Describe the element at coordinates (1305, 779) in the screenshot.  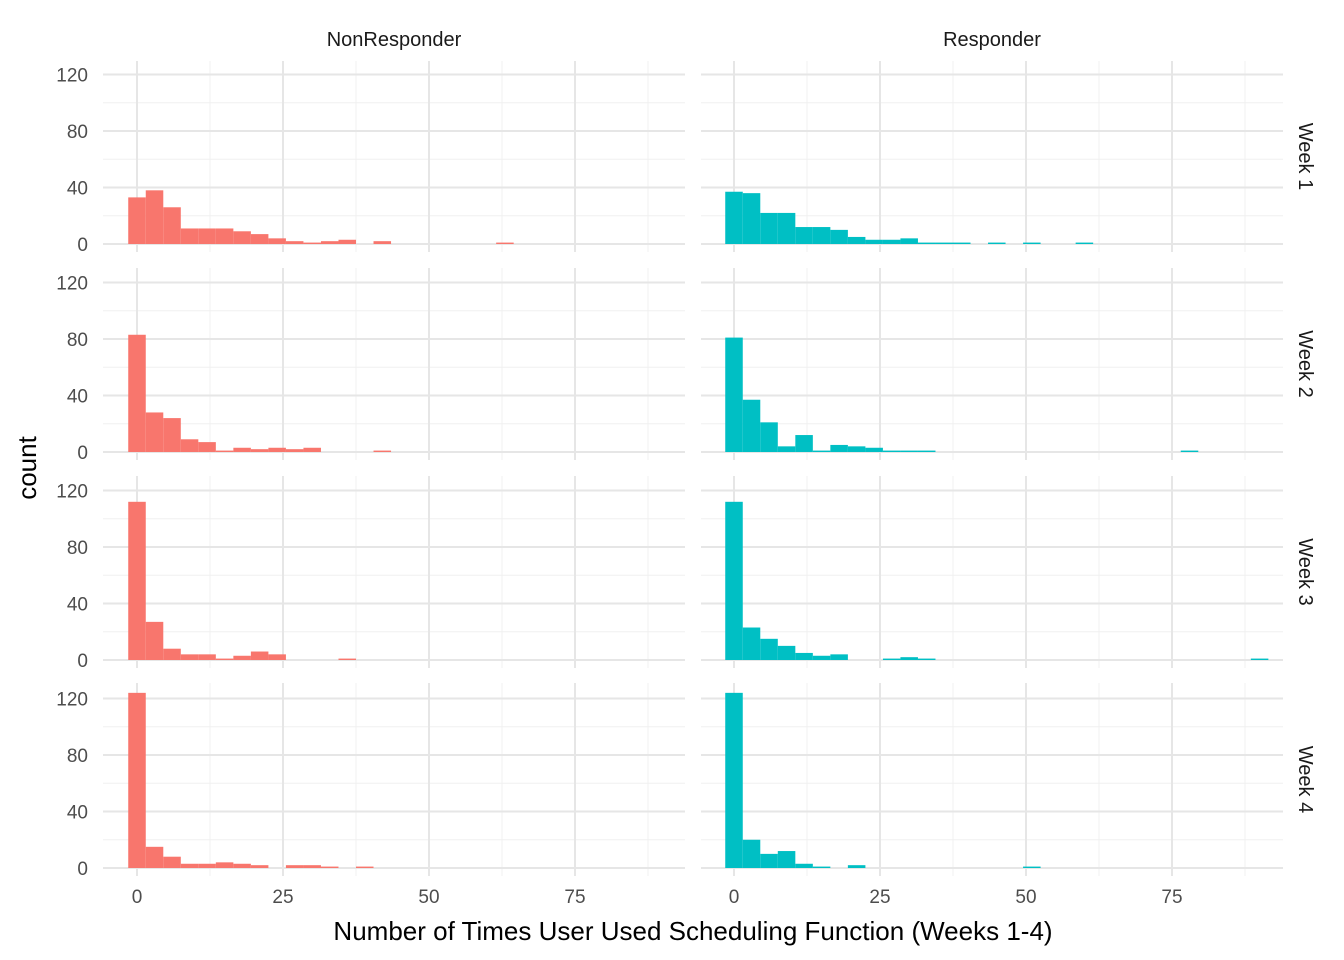
I see `row-strip-label: Week 4` at that location.